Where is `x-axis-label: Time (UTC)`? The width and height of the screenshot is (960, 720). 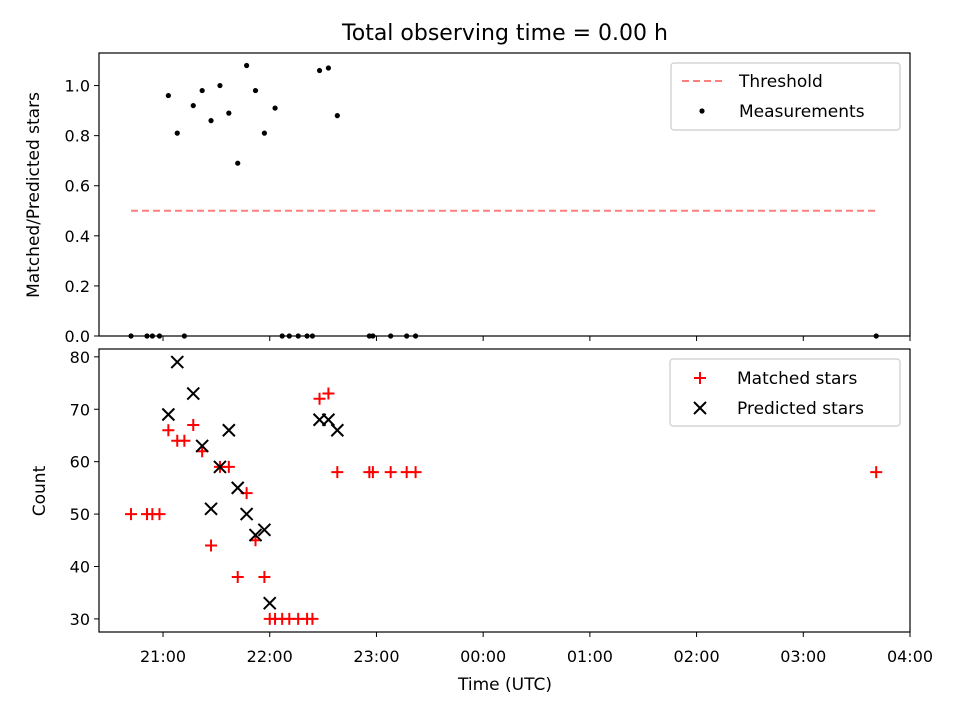
x-axis-label: Time (UTC) is located at coordinates (504, 685).